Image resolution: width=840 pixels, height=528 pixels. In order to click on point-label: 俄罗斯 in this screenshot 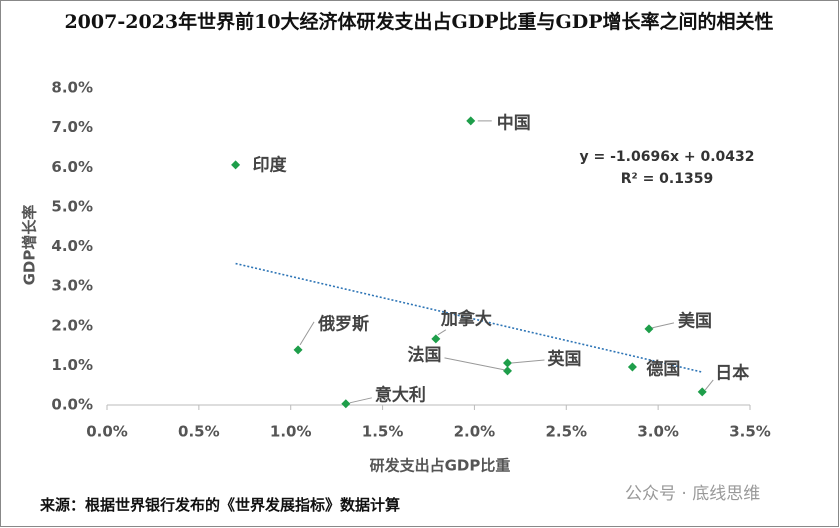, I will do `click(343, 323)`.